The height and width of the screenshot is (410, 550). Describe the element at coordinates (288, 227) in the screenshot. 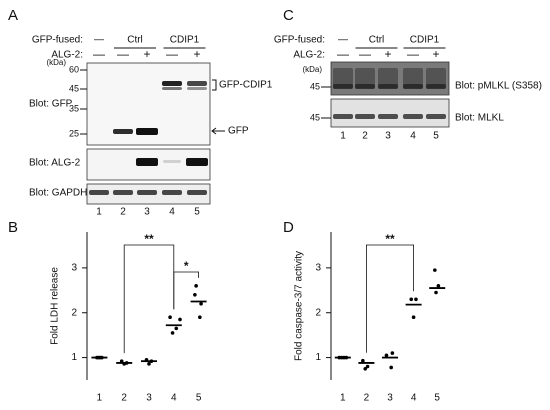

I see `panel-label: D` at that location.